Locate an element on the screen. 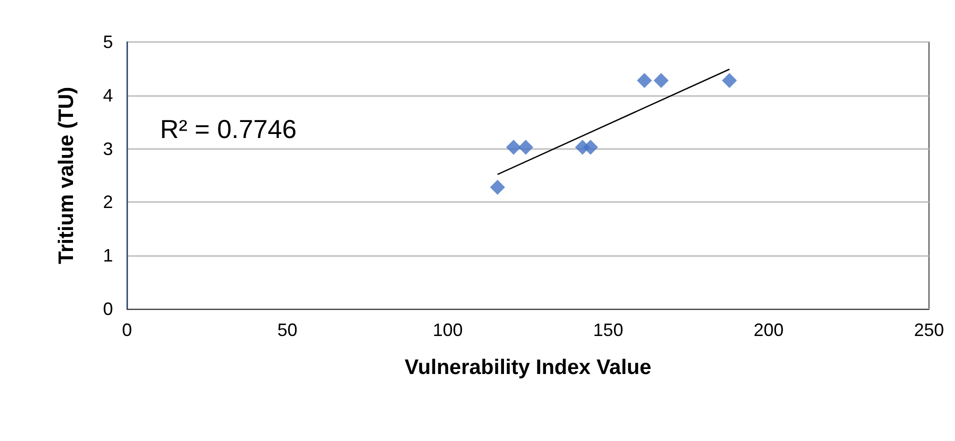 The width and height of the screenshot is (955, 441). y-axis-title: Tritium value (TU) is located at coordinates (66, 175).